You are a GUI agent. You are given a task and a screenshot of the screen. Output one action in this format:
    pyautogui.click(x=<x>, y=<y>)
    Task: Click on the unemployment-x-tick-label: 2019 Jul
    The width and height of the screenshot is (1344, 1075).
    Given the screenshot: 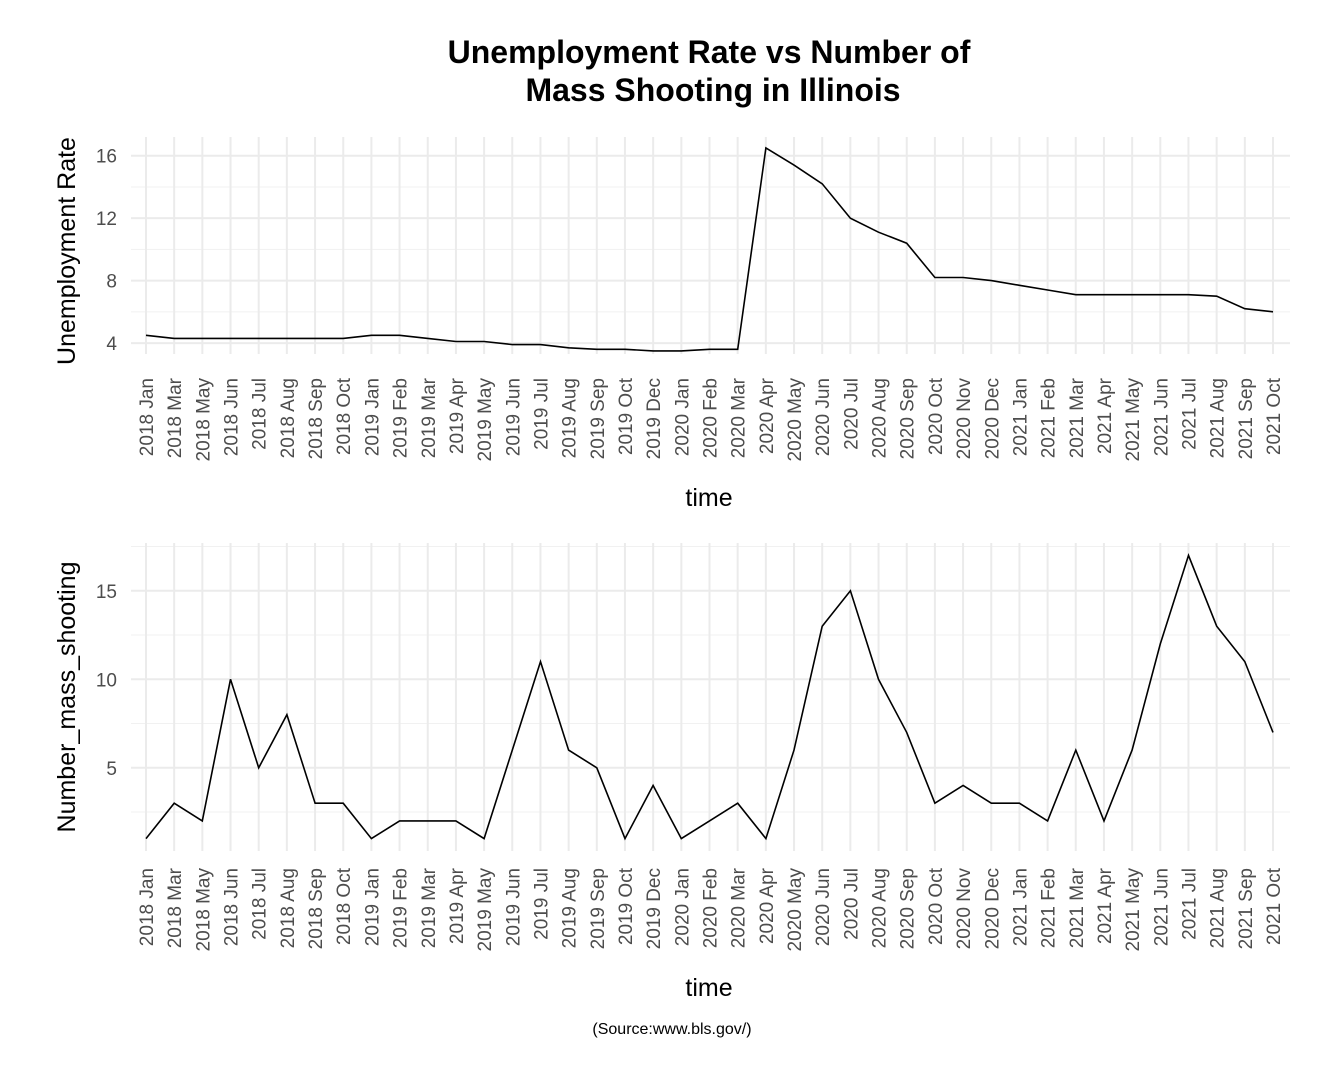 What is the action you would take?
    pyautogui.click(x=542, y=414)
    